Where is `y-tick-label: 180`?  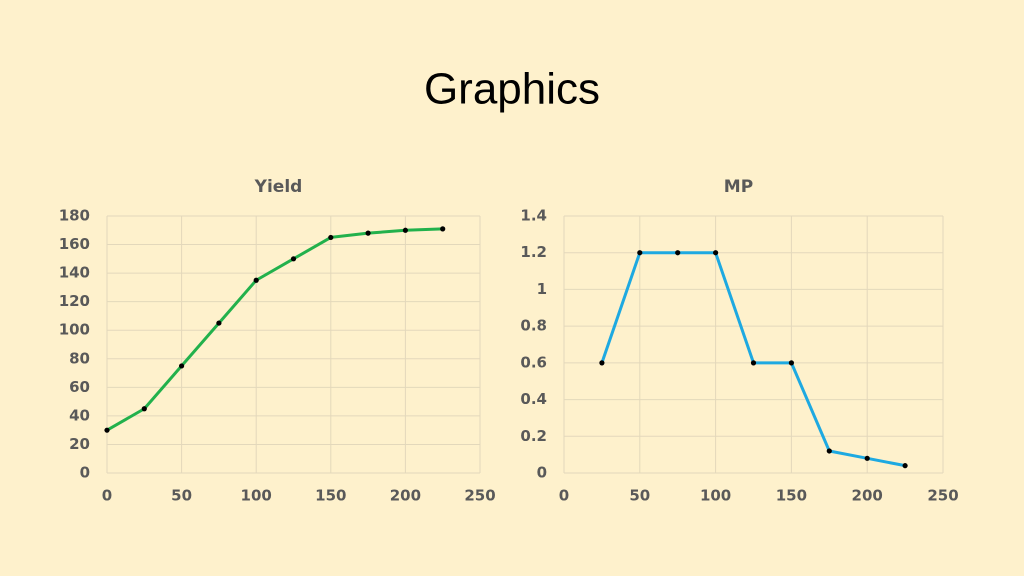 y-tick-label: 180 is located at coordinates (74, 216).